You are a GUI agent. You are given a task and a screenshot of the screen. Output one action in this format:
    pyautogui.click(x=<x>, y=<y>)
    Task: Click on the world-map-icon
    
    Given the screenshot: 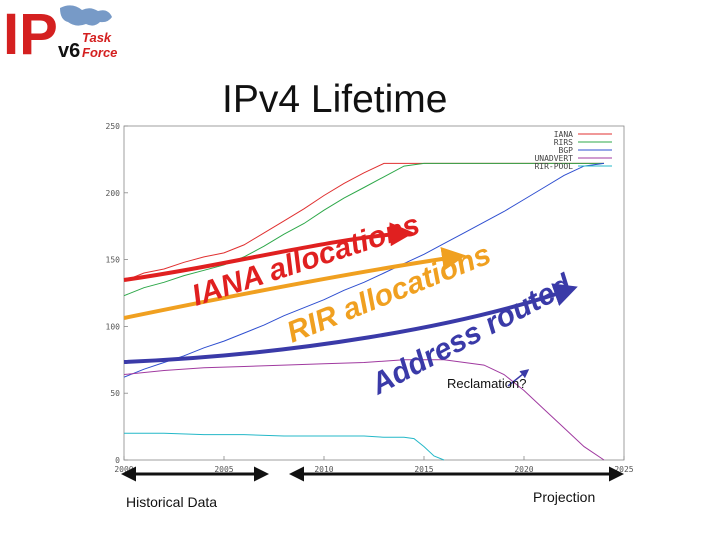 What is the action you would take?
    pyautogui.click(x=86, y=15)
    